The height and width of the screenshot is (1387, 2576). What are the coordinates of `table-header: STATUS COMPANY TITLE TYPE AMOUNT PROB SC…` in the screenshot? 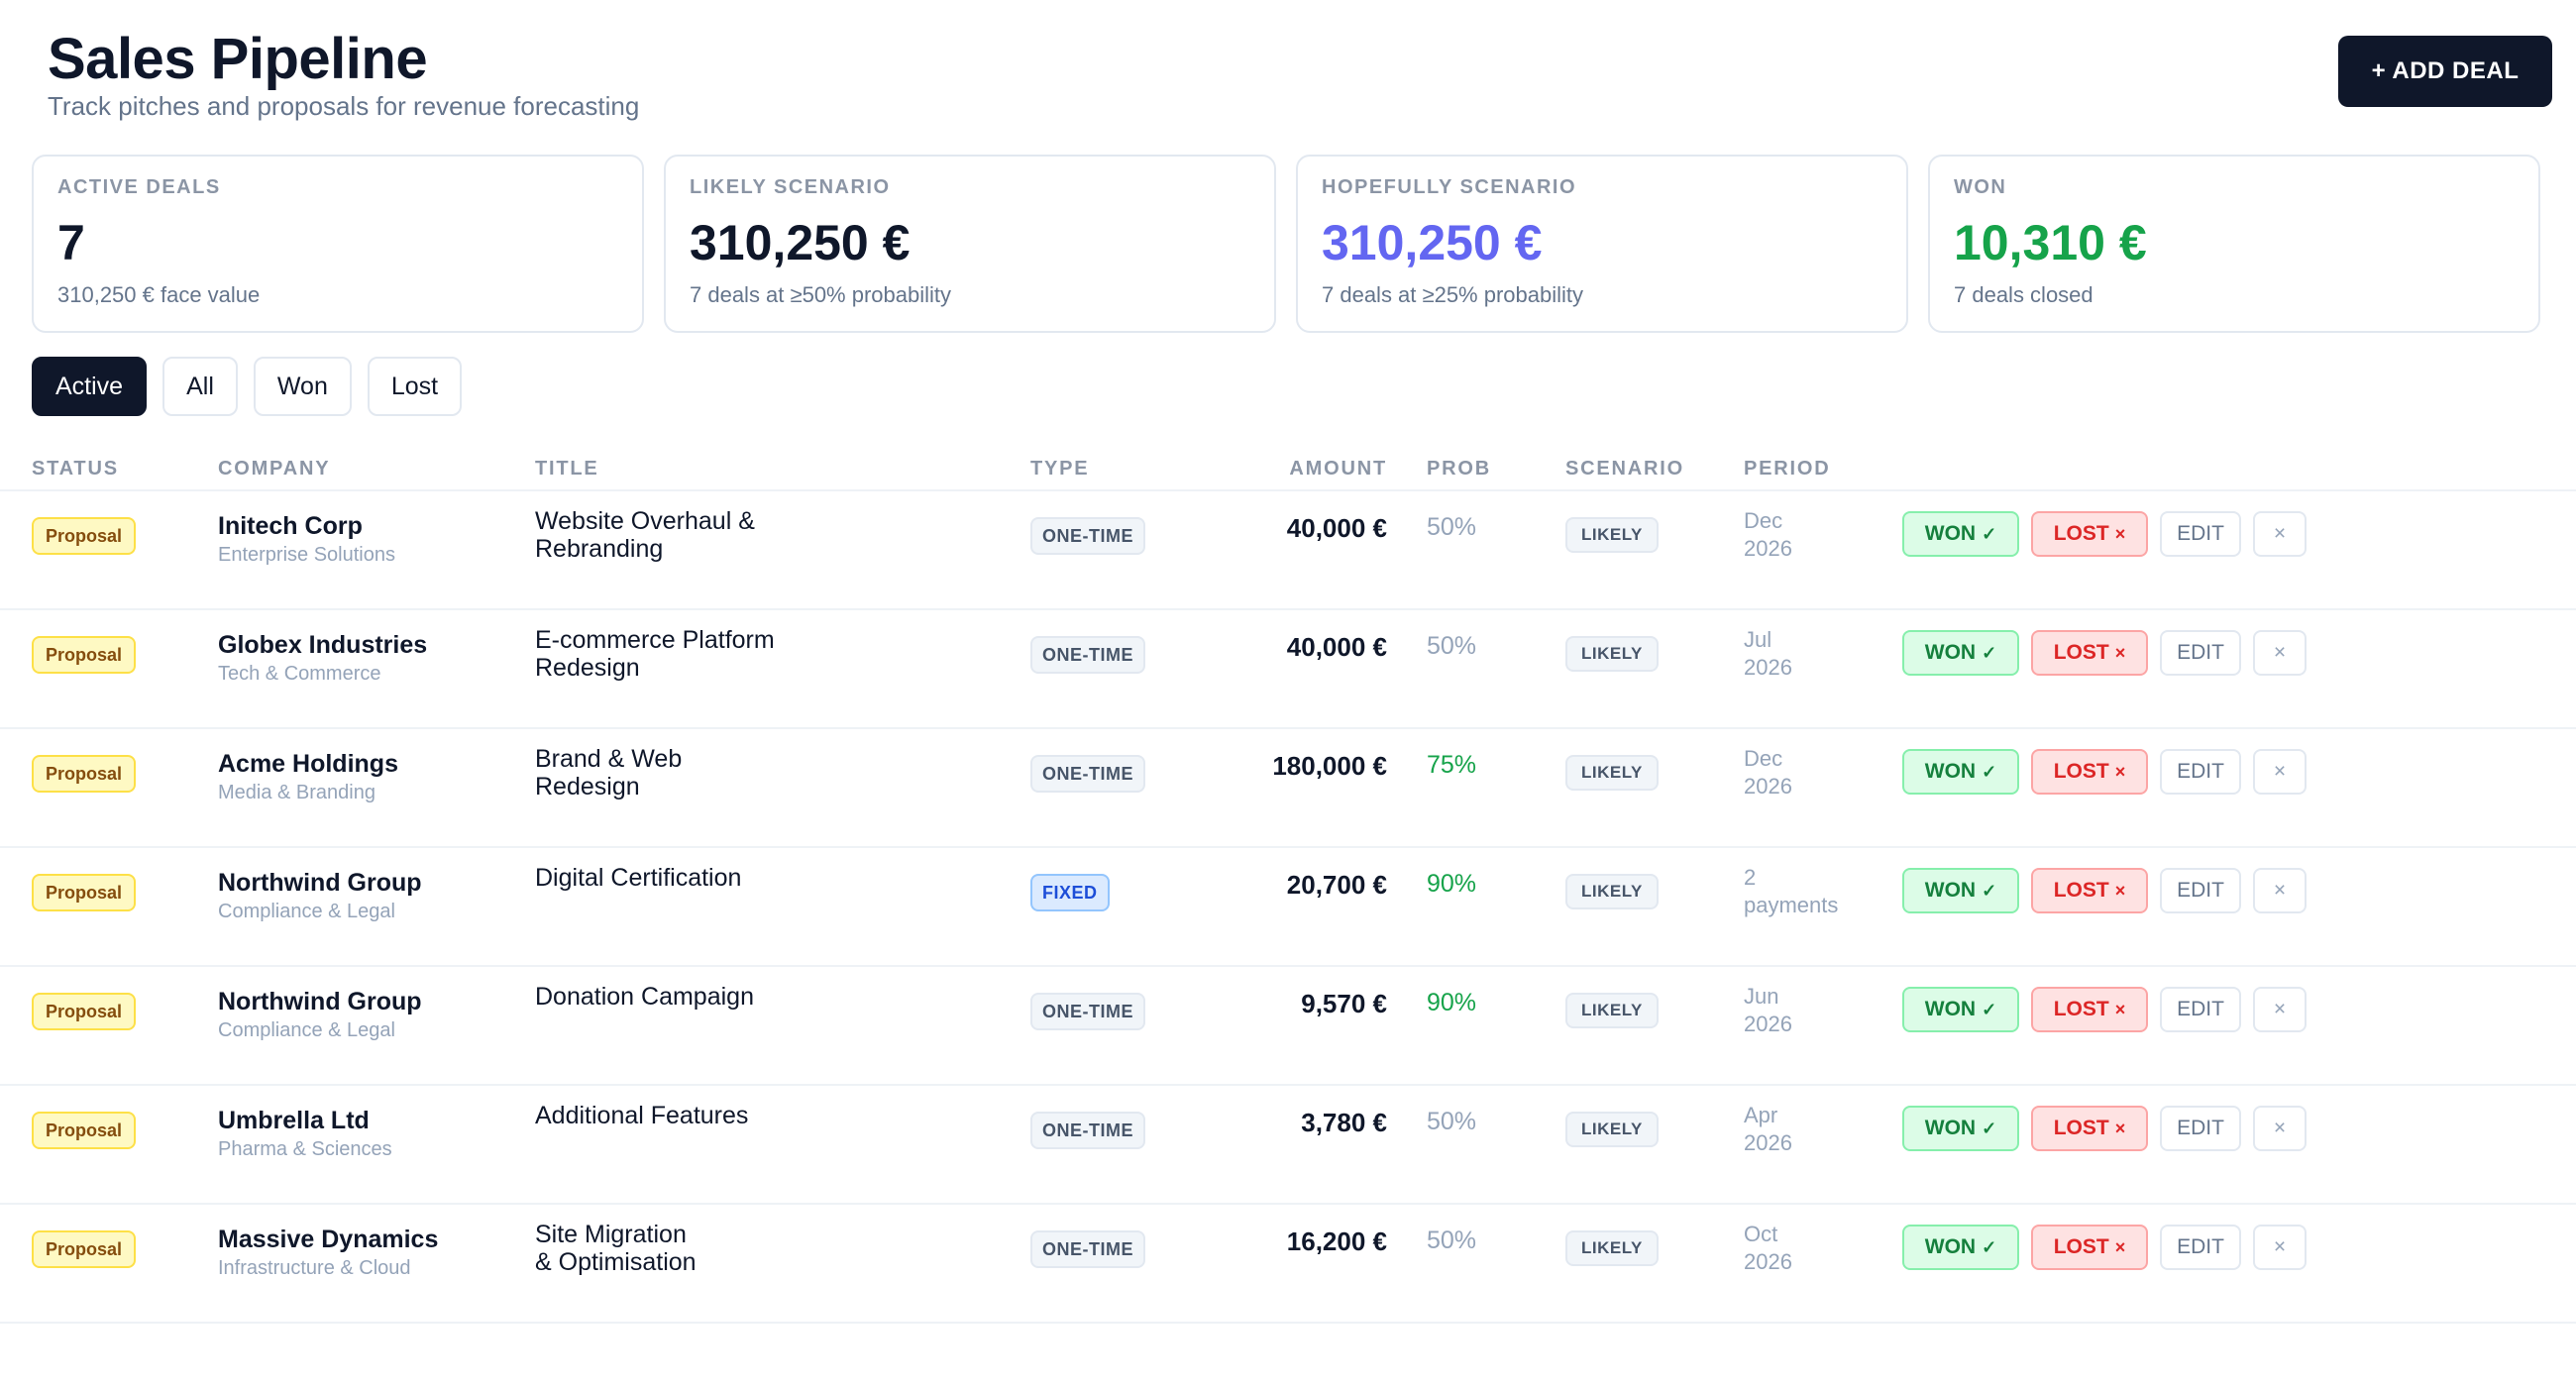 It's located at (1288, 468).